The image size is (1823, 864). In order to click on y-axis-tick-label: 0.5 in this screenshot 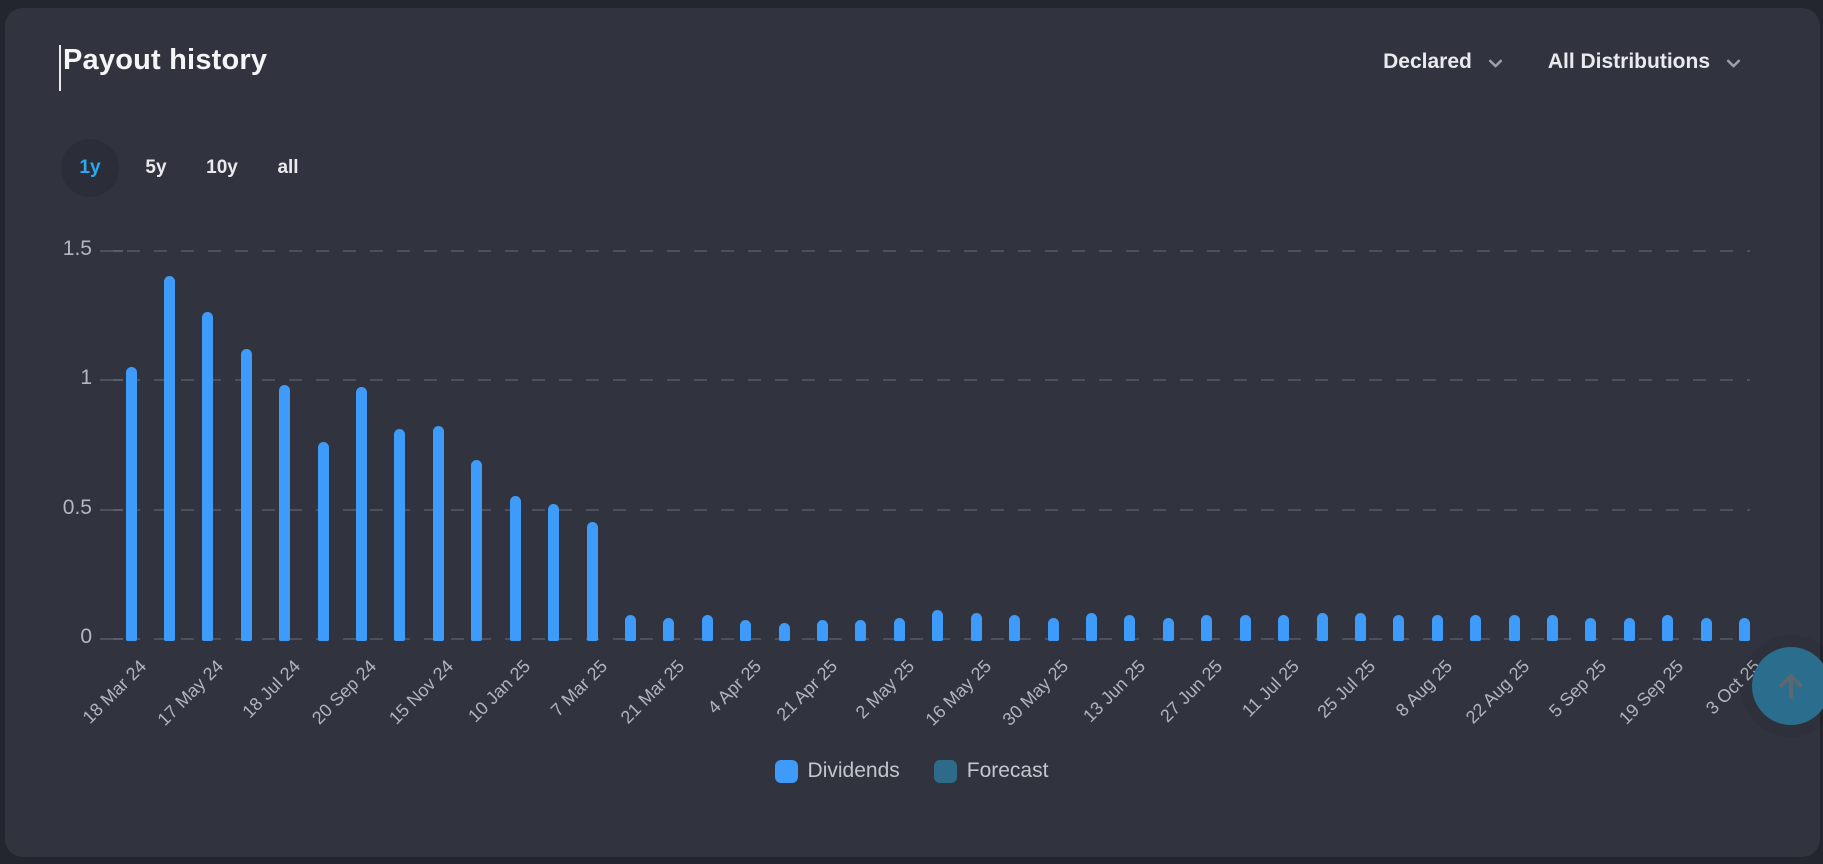, I will do `click(77, 507)`.